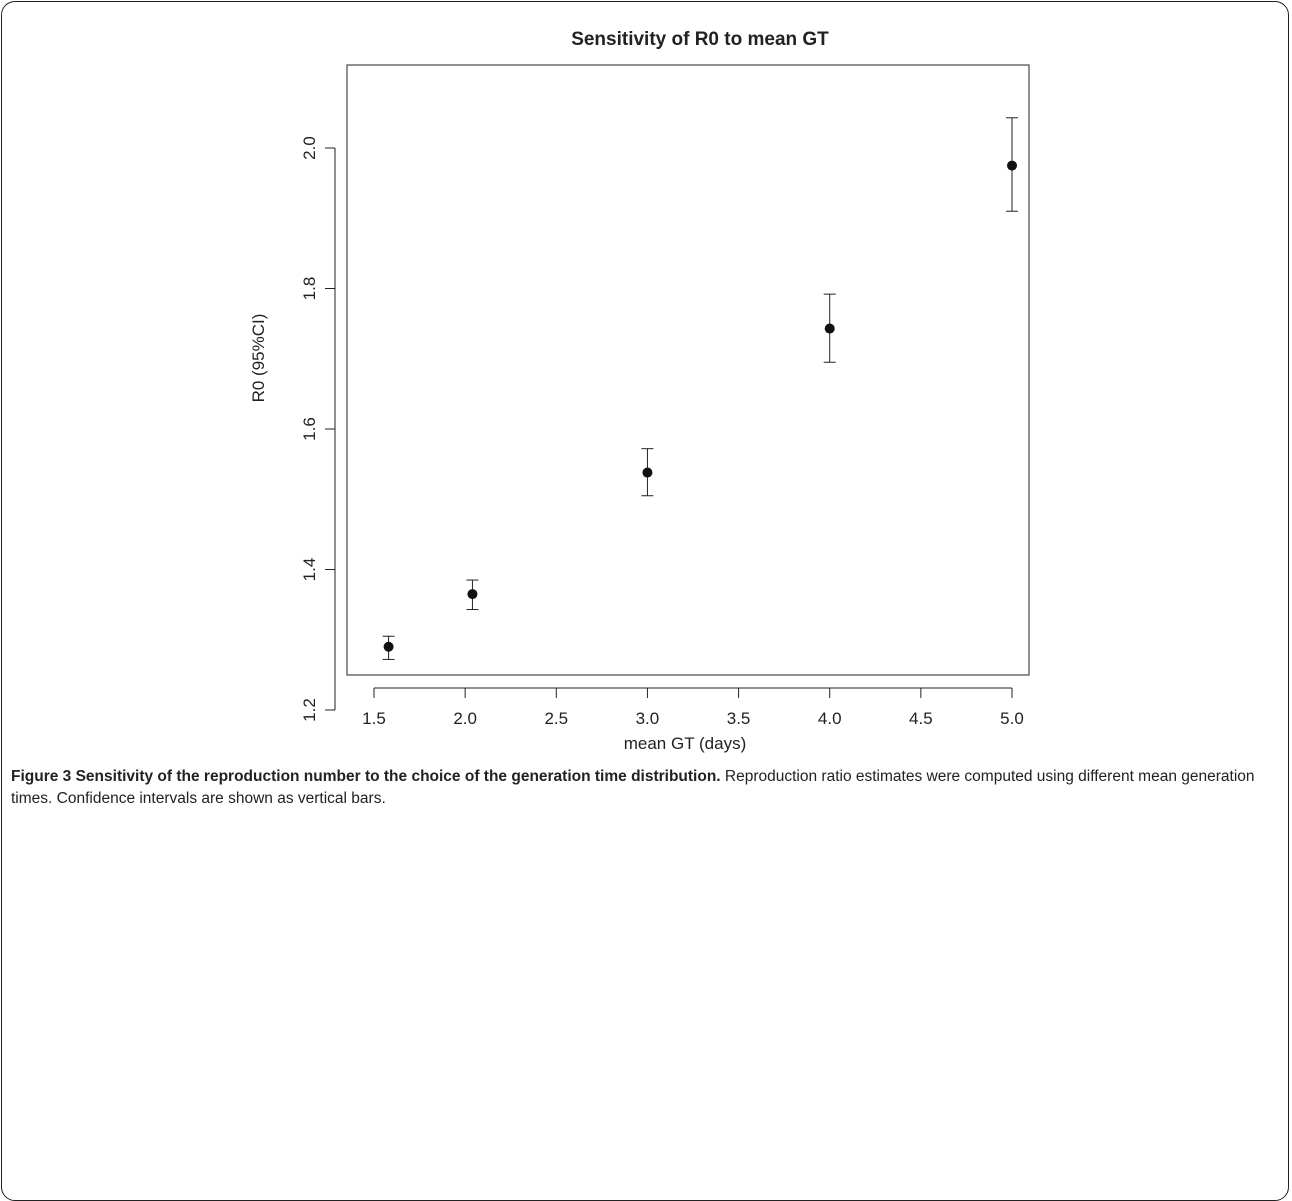 The width and height of the screenshot is (1292, 1201). Describe the element at coordinates (309, 710) in the screenshot. I see `y-tick-label: 1.2` at that location.